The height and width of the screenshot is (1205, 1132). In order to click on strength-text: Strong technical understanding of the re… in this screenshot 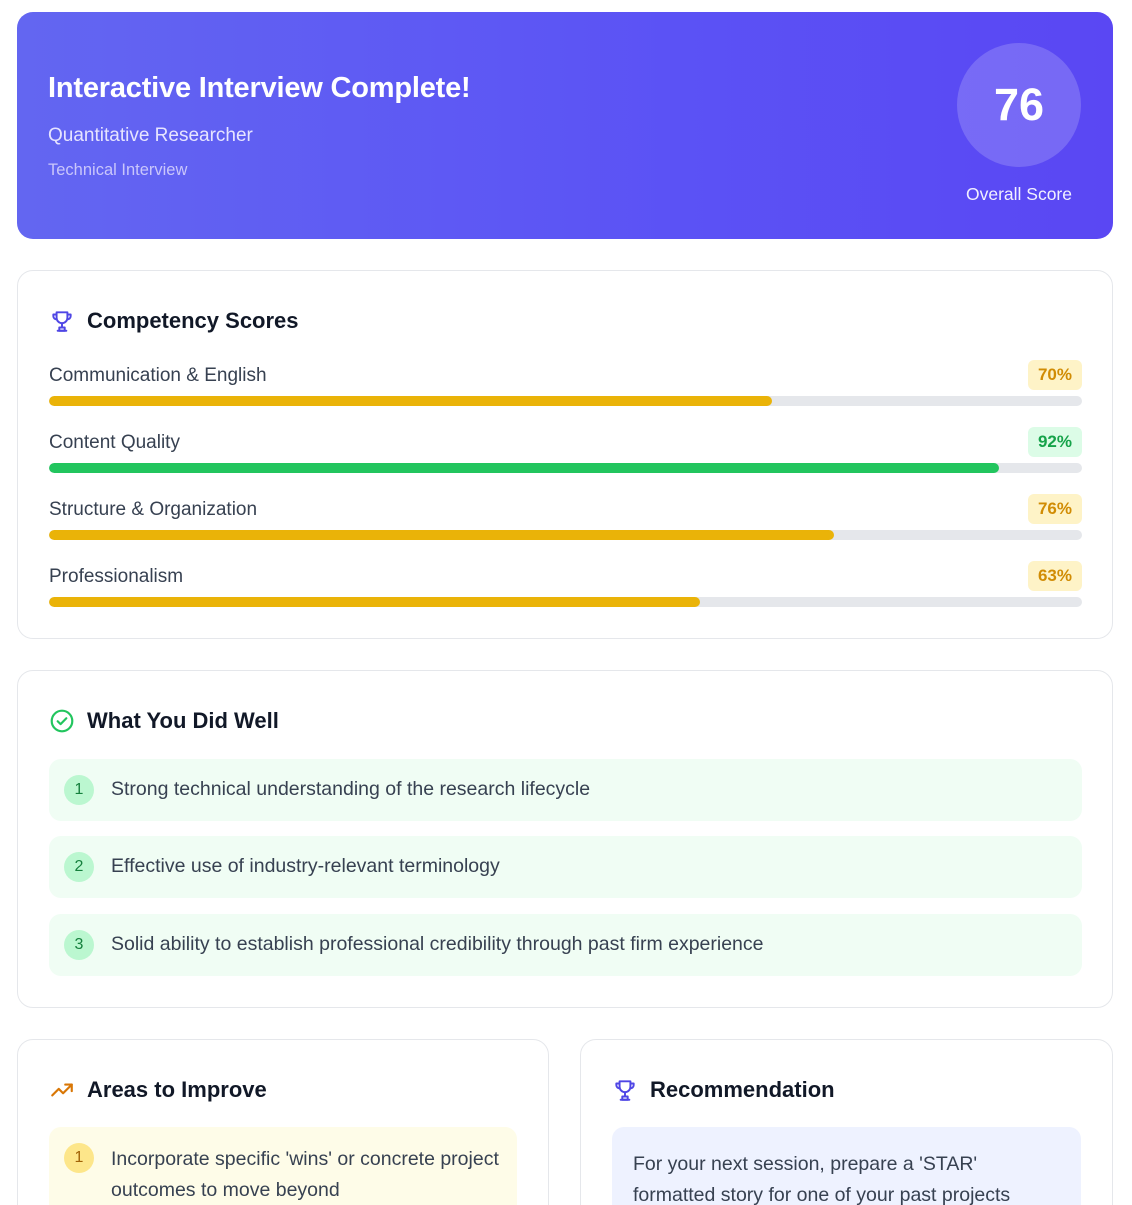, I will do `click(351, 789)`.